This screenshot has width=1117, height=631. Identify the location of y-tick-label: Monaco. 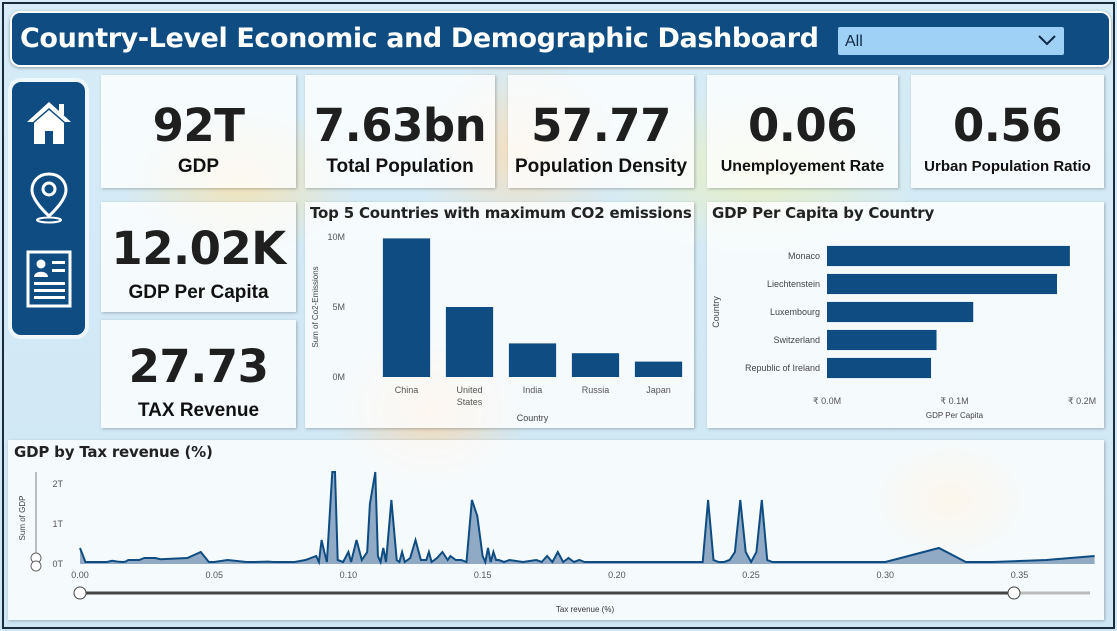
(804, 256).